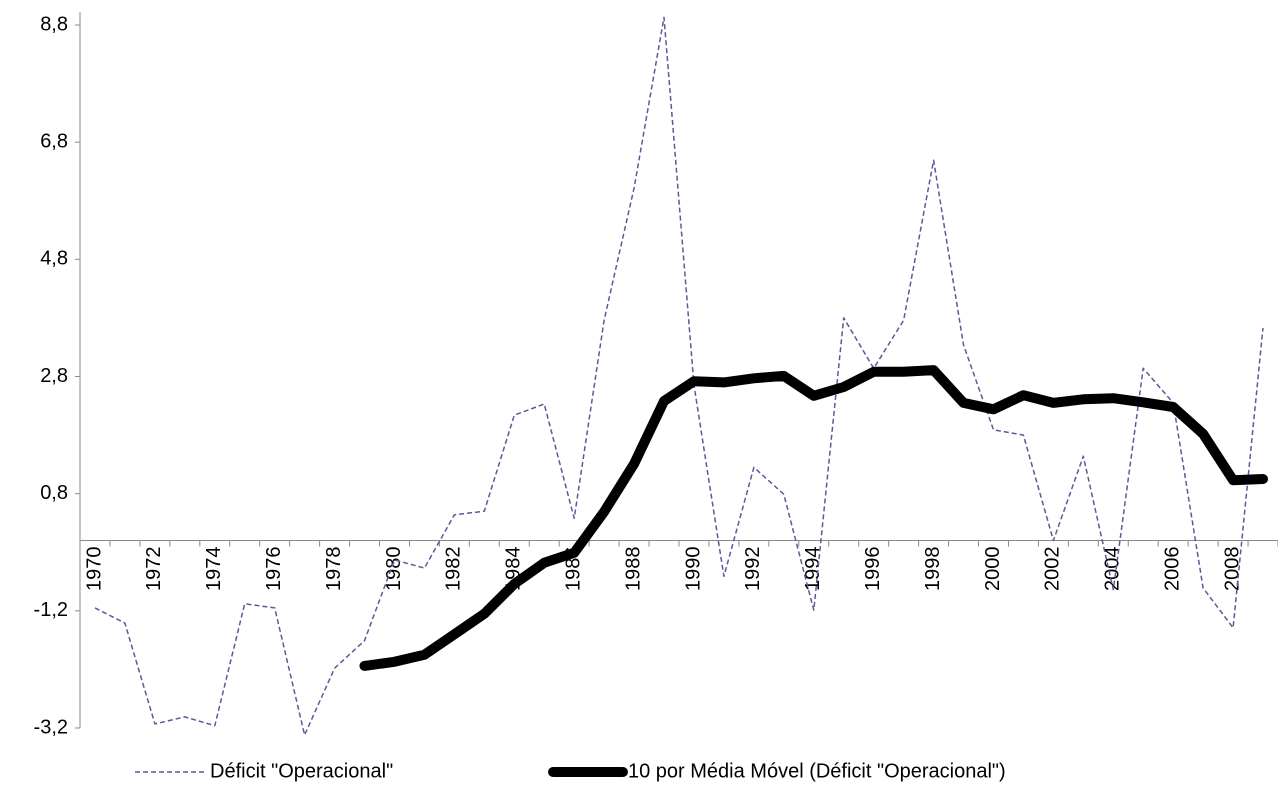  Describe the element at coordinates (214, 569) in the screenshot. I see `x-tick-label: 1974` at that location.